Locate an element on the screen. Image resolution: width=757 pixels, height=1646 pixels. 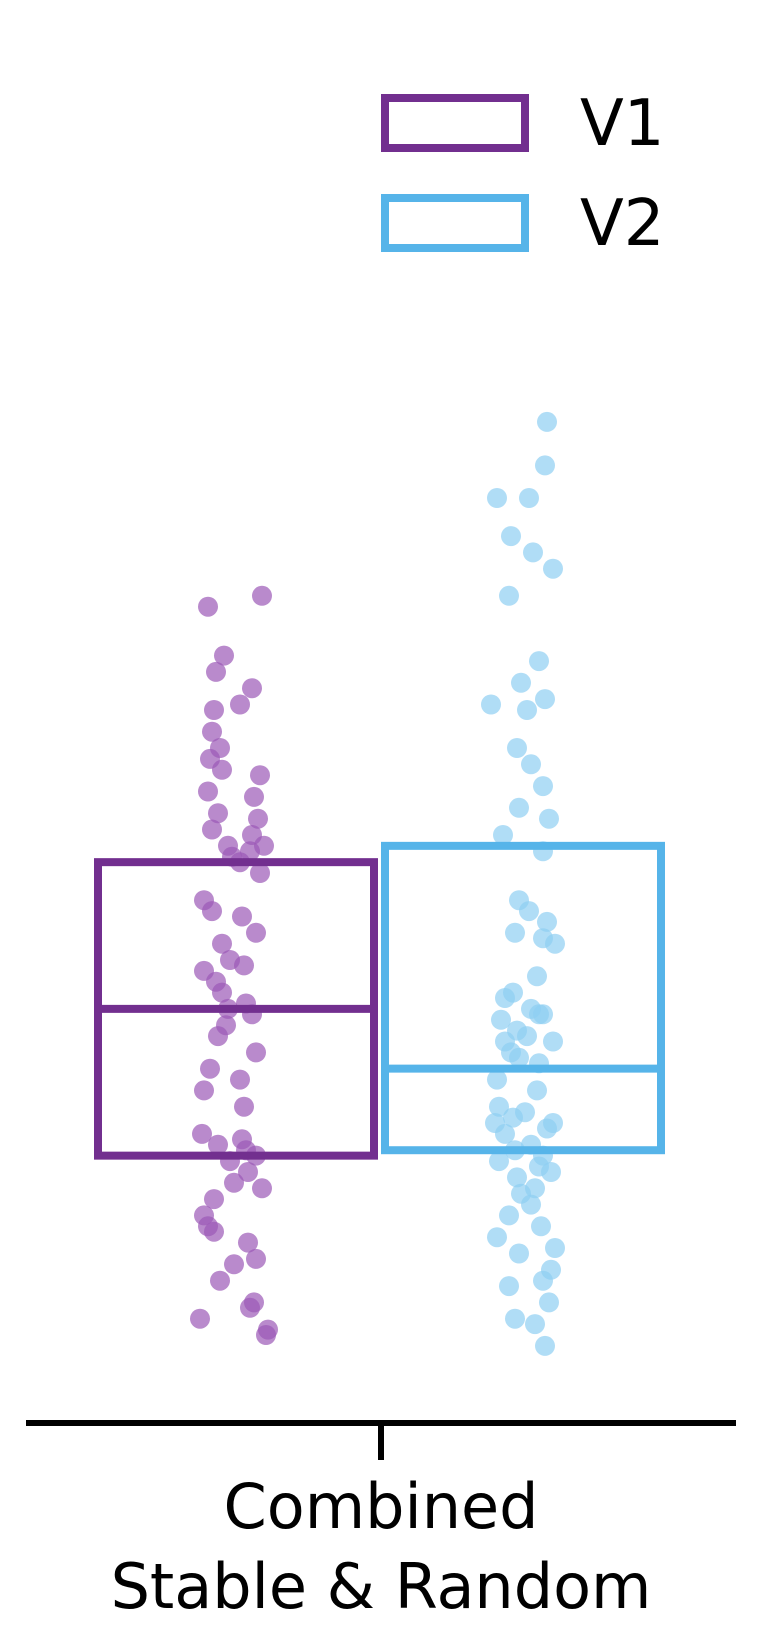
v2-box is located at coordinates (523, 998).